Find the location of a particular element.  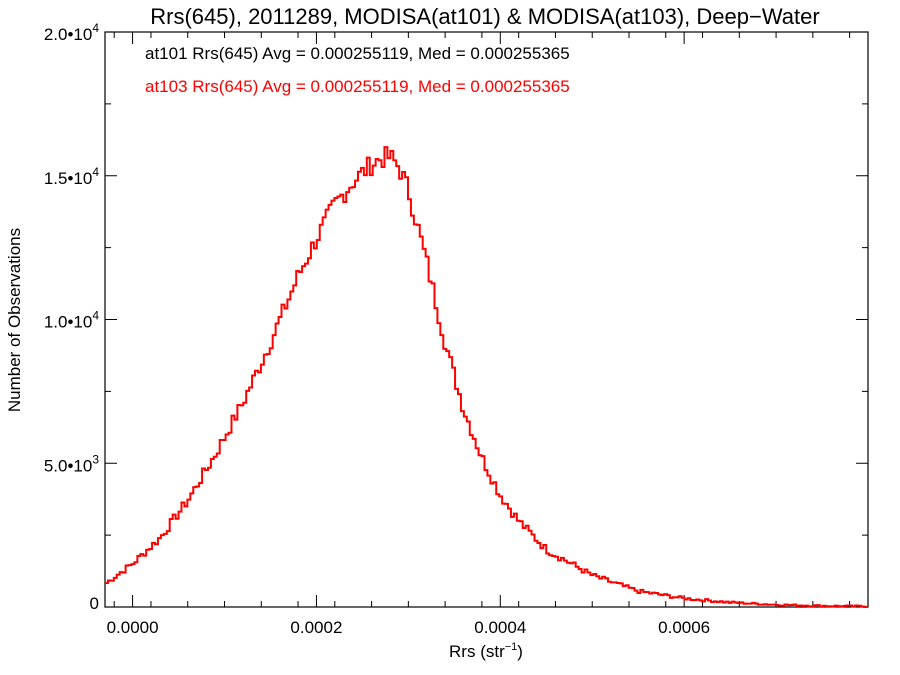

y-tick-label: 0 is located at coordinates (94, 603).